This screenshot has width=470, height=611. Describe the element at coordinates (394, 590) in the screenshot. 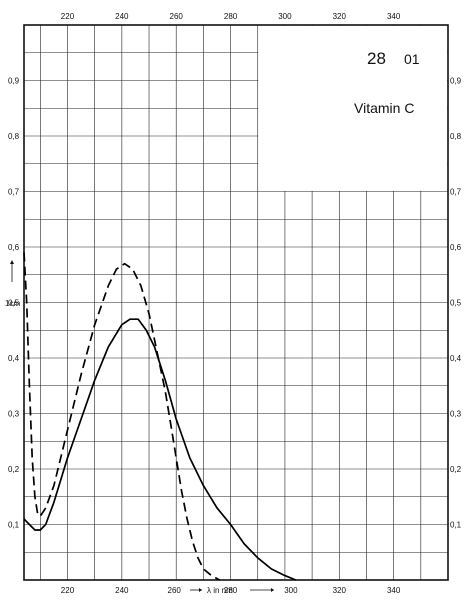

I see `x-tick-label-bottom: 340` at that location.